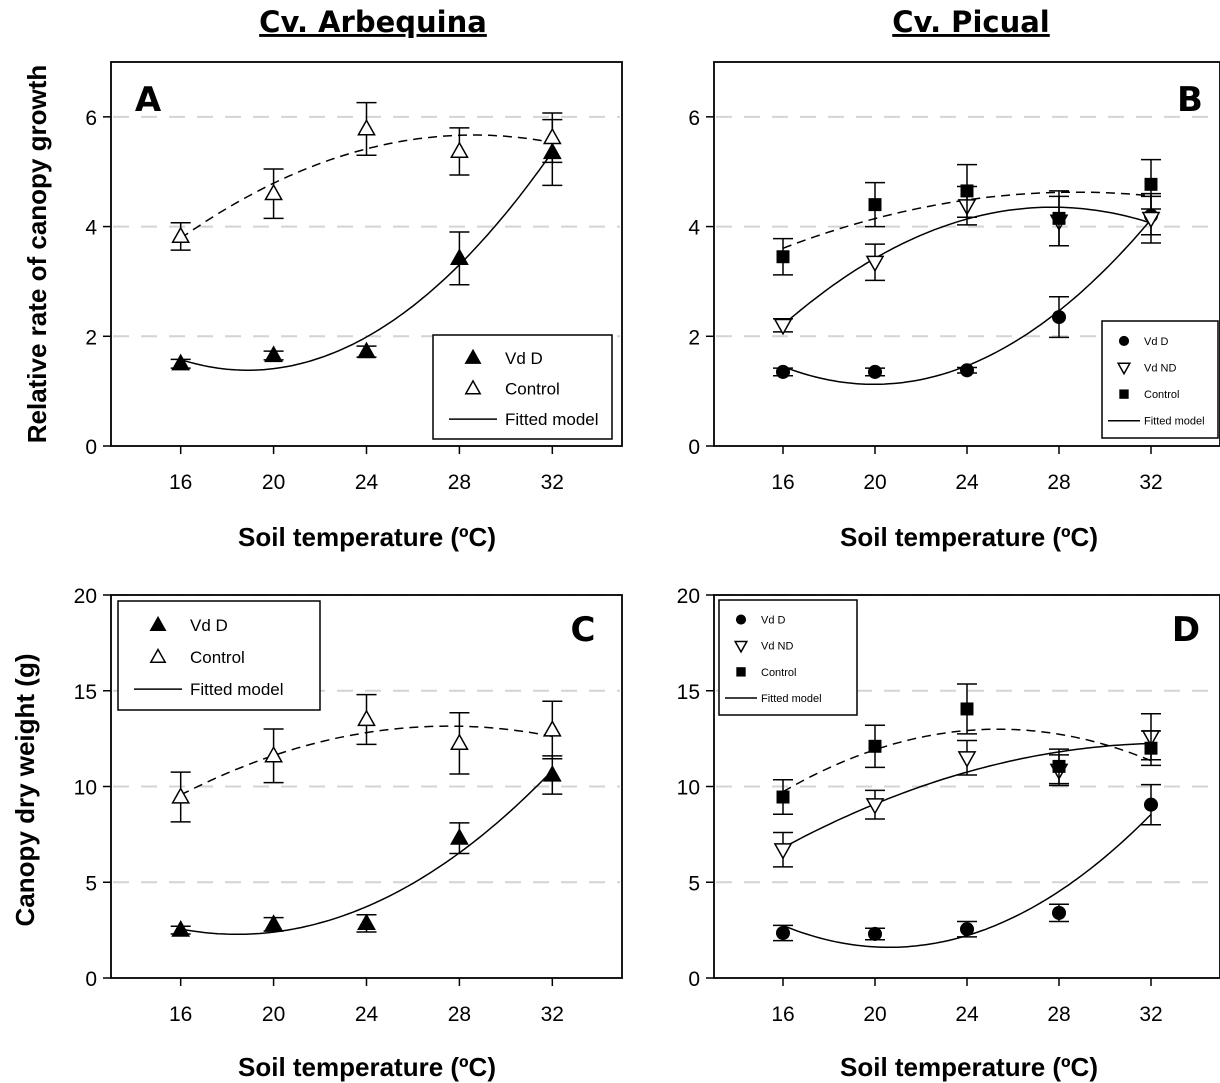 The width and height of the screenshot is (1220, 1083). Describe the element at coordinates (688, 692) in the screenshot. I see `y-tick-label: 15` at that location.